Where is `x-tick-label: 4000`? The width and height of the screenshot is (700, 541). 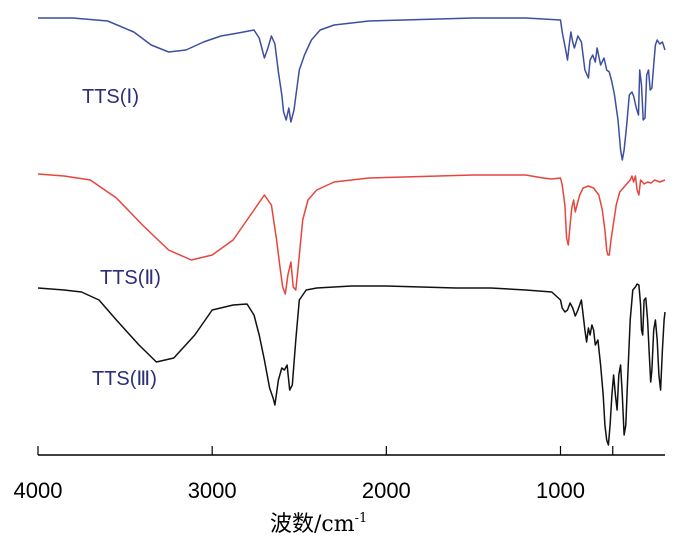 x-tick-label: 4000 is located at coordinates (38, 490).